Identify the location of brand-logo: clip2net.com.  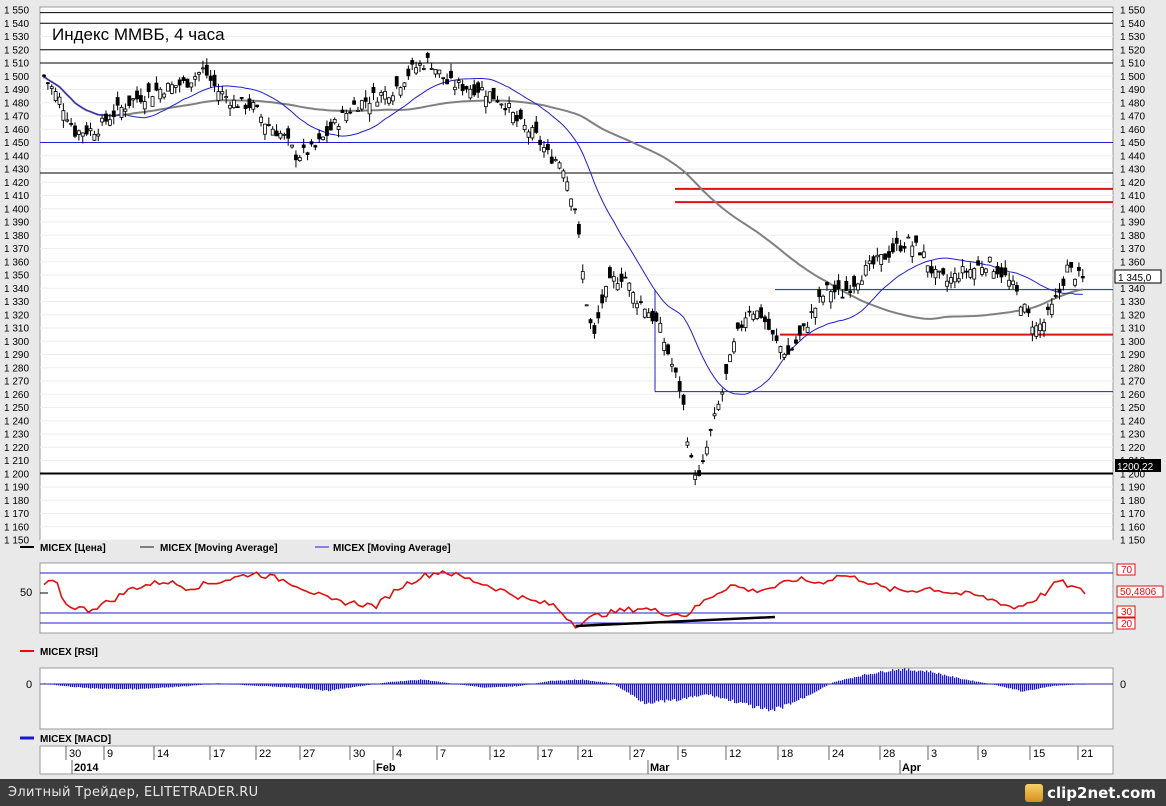
(1090, 792).